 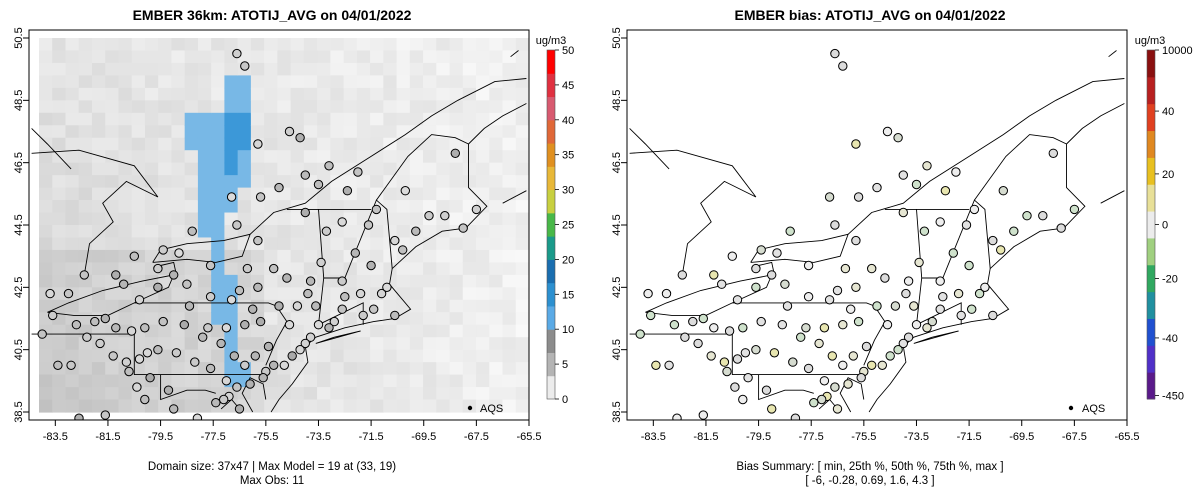 What do you see at coordinates (1126, 437) in the screenshot?
I see `x-tick-label: -65.5` at bounding box center [1126, 437].